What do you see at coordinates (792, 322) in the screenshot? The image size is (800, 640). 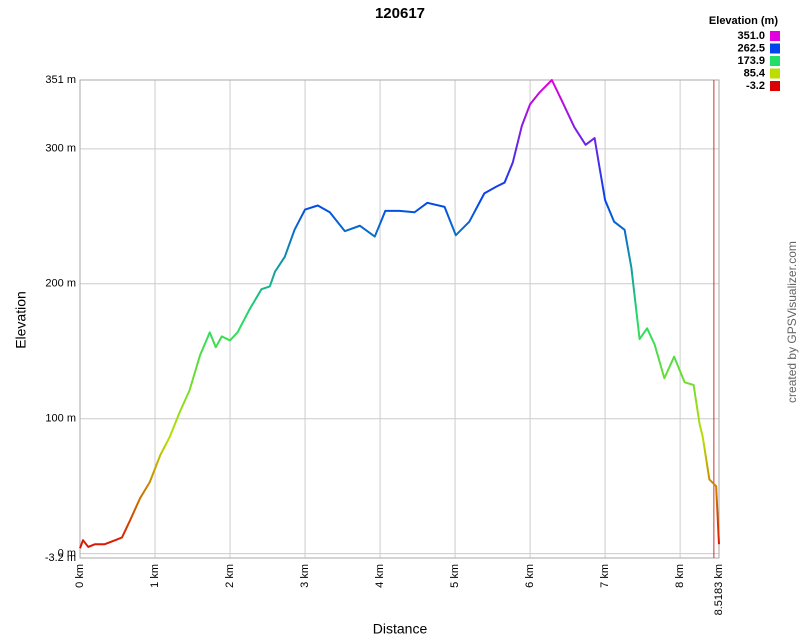 I see `credit: created by GPSVisualizer.com` at bounding box center [792, 322].